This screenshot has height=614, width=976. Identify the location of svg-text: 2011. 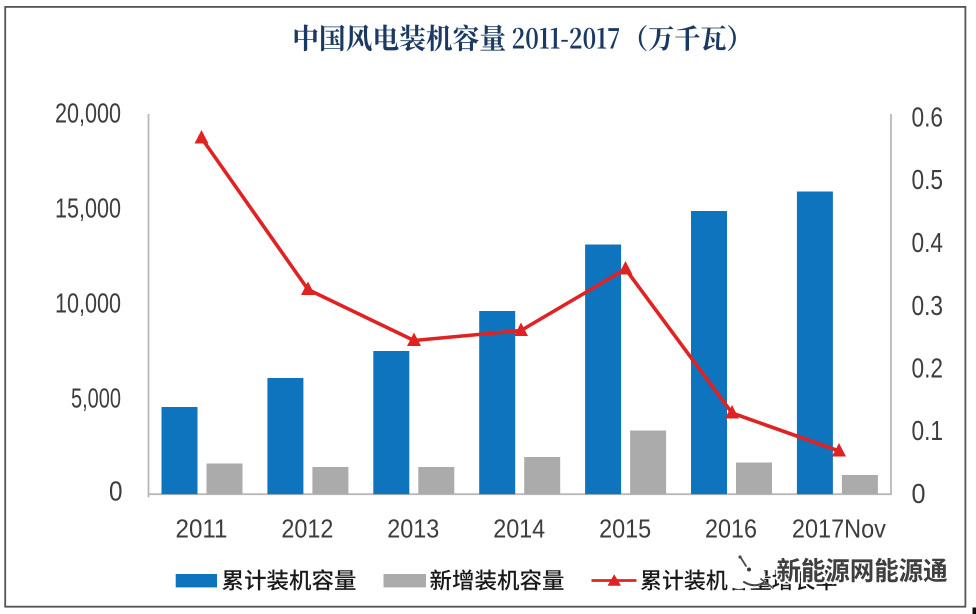
(202, 529).